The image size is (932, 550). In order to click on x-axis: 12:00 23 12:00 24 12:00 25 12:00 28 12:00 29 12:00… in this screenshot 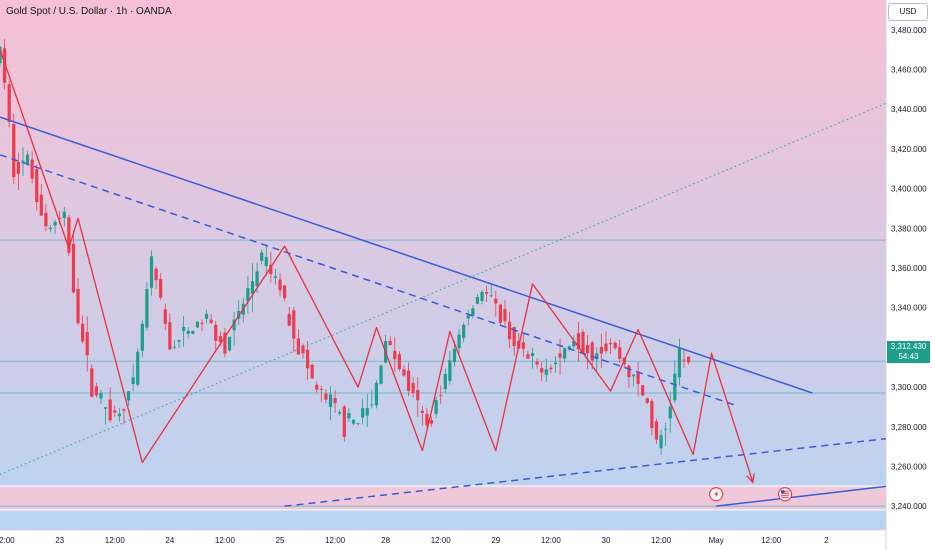, I will do `click(414, 540)`.